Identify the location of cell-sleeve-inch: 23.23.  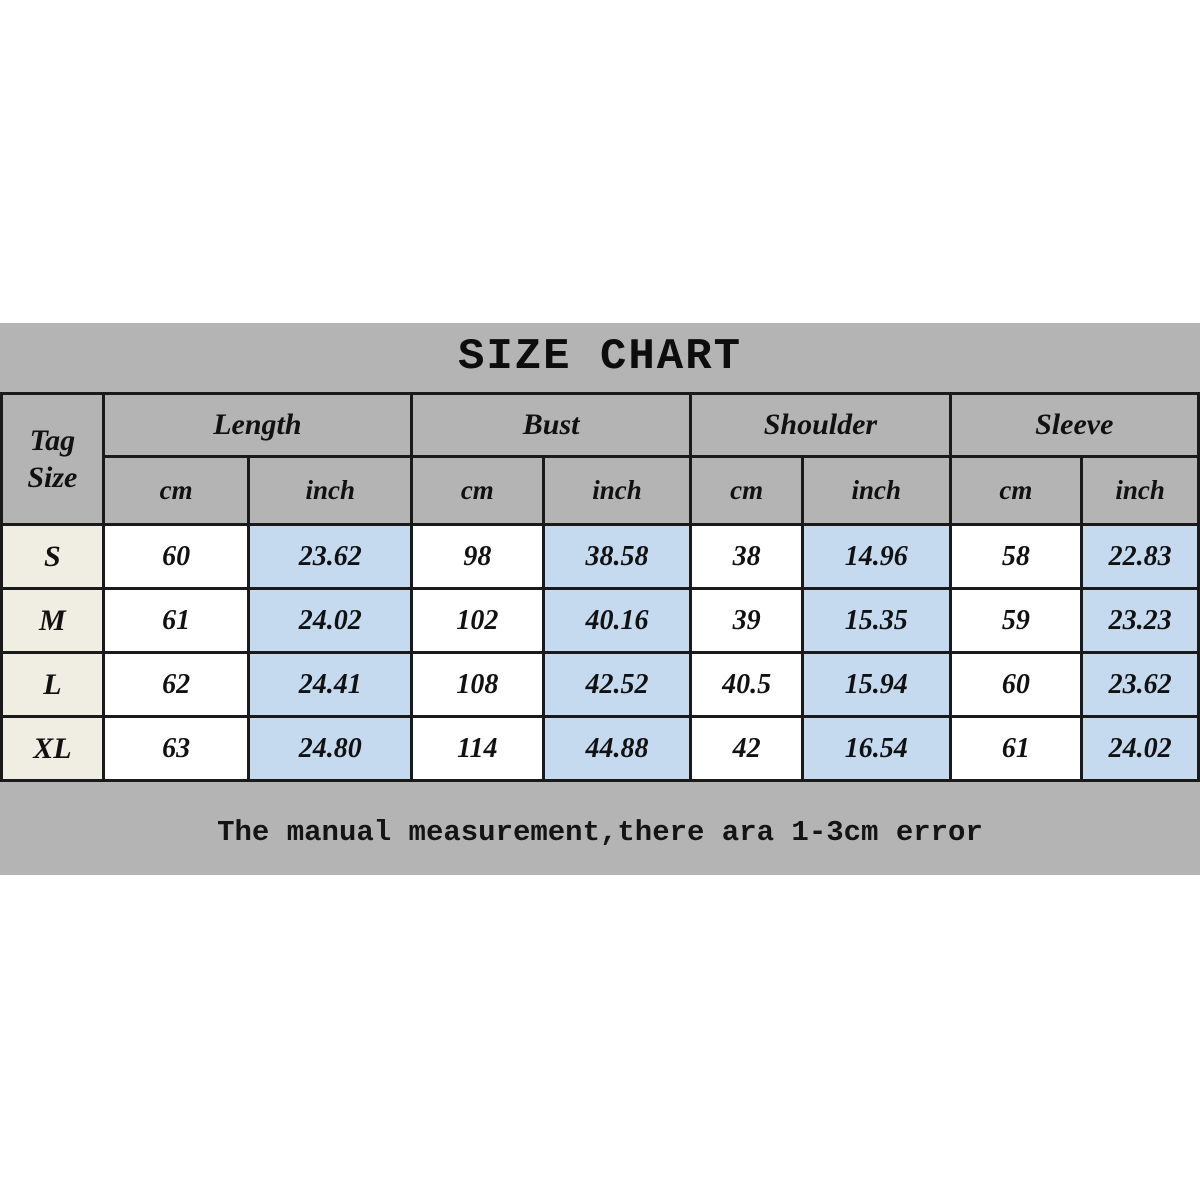
(1140, 620).